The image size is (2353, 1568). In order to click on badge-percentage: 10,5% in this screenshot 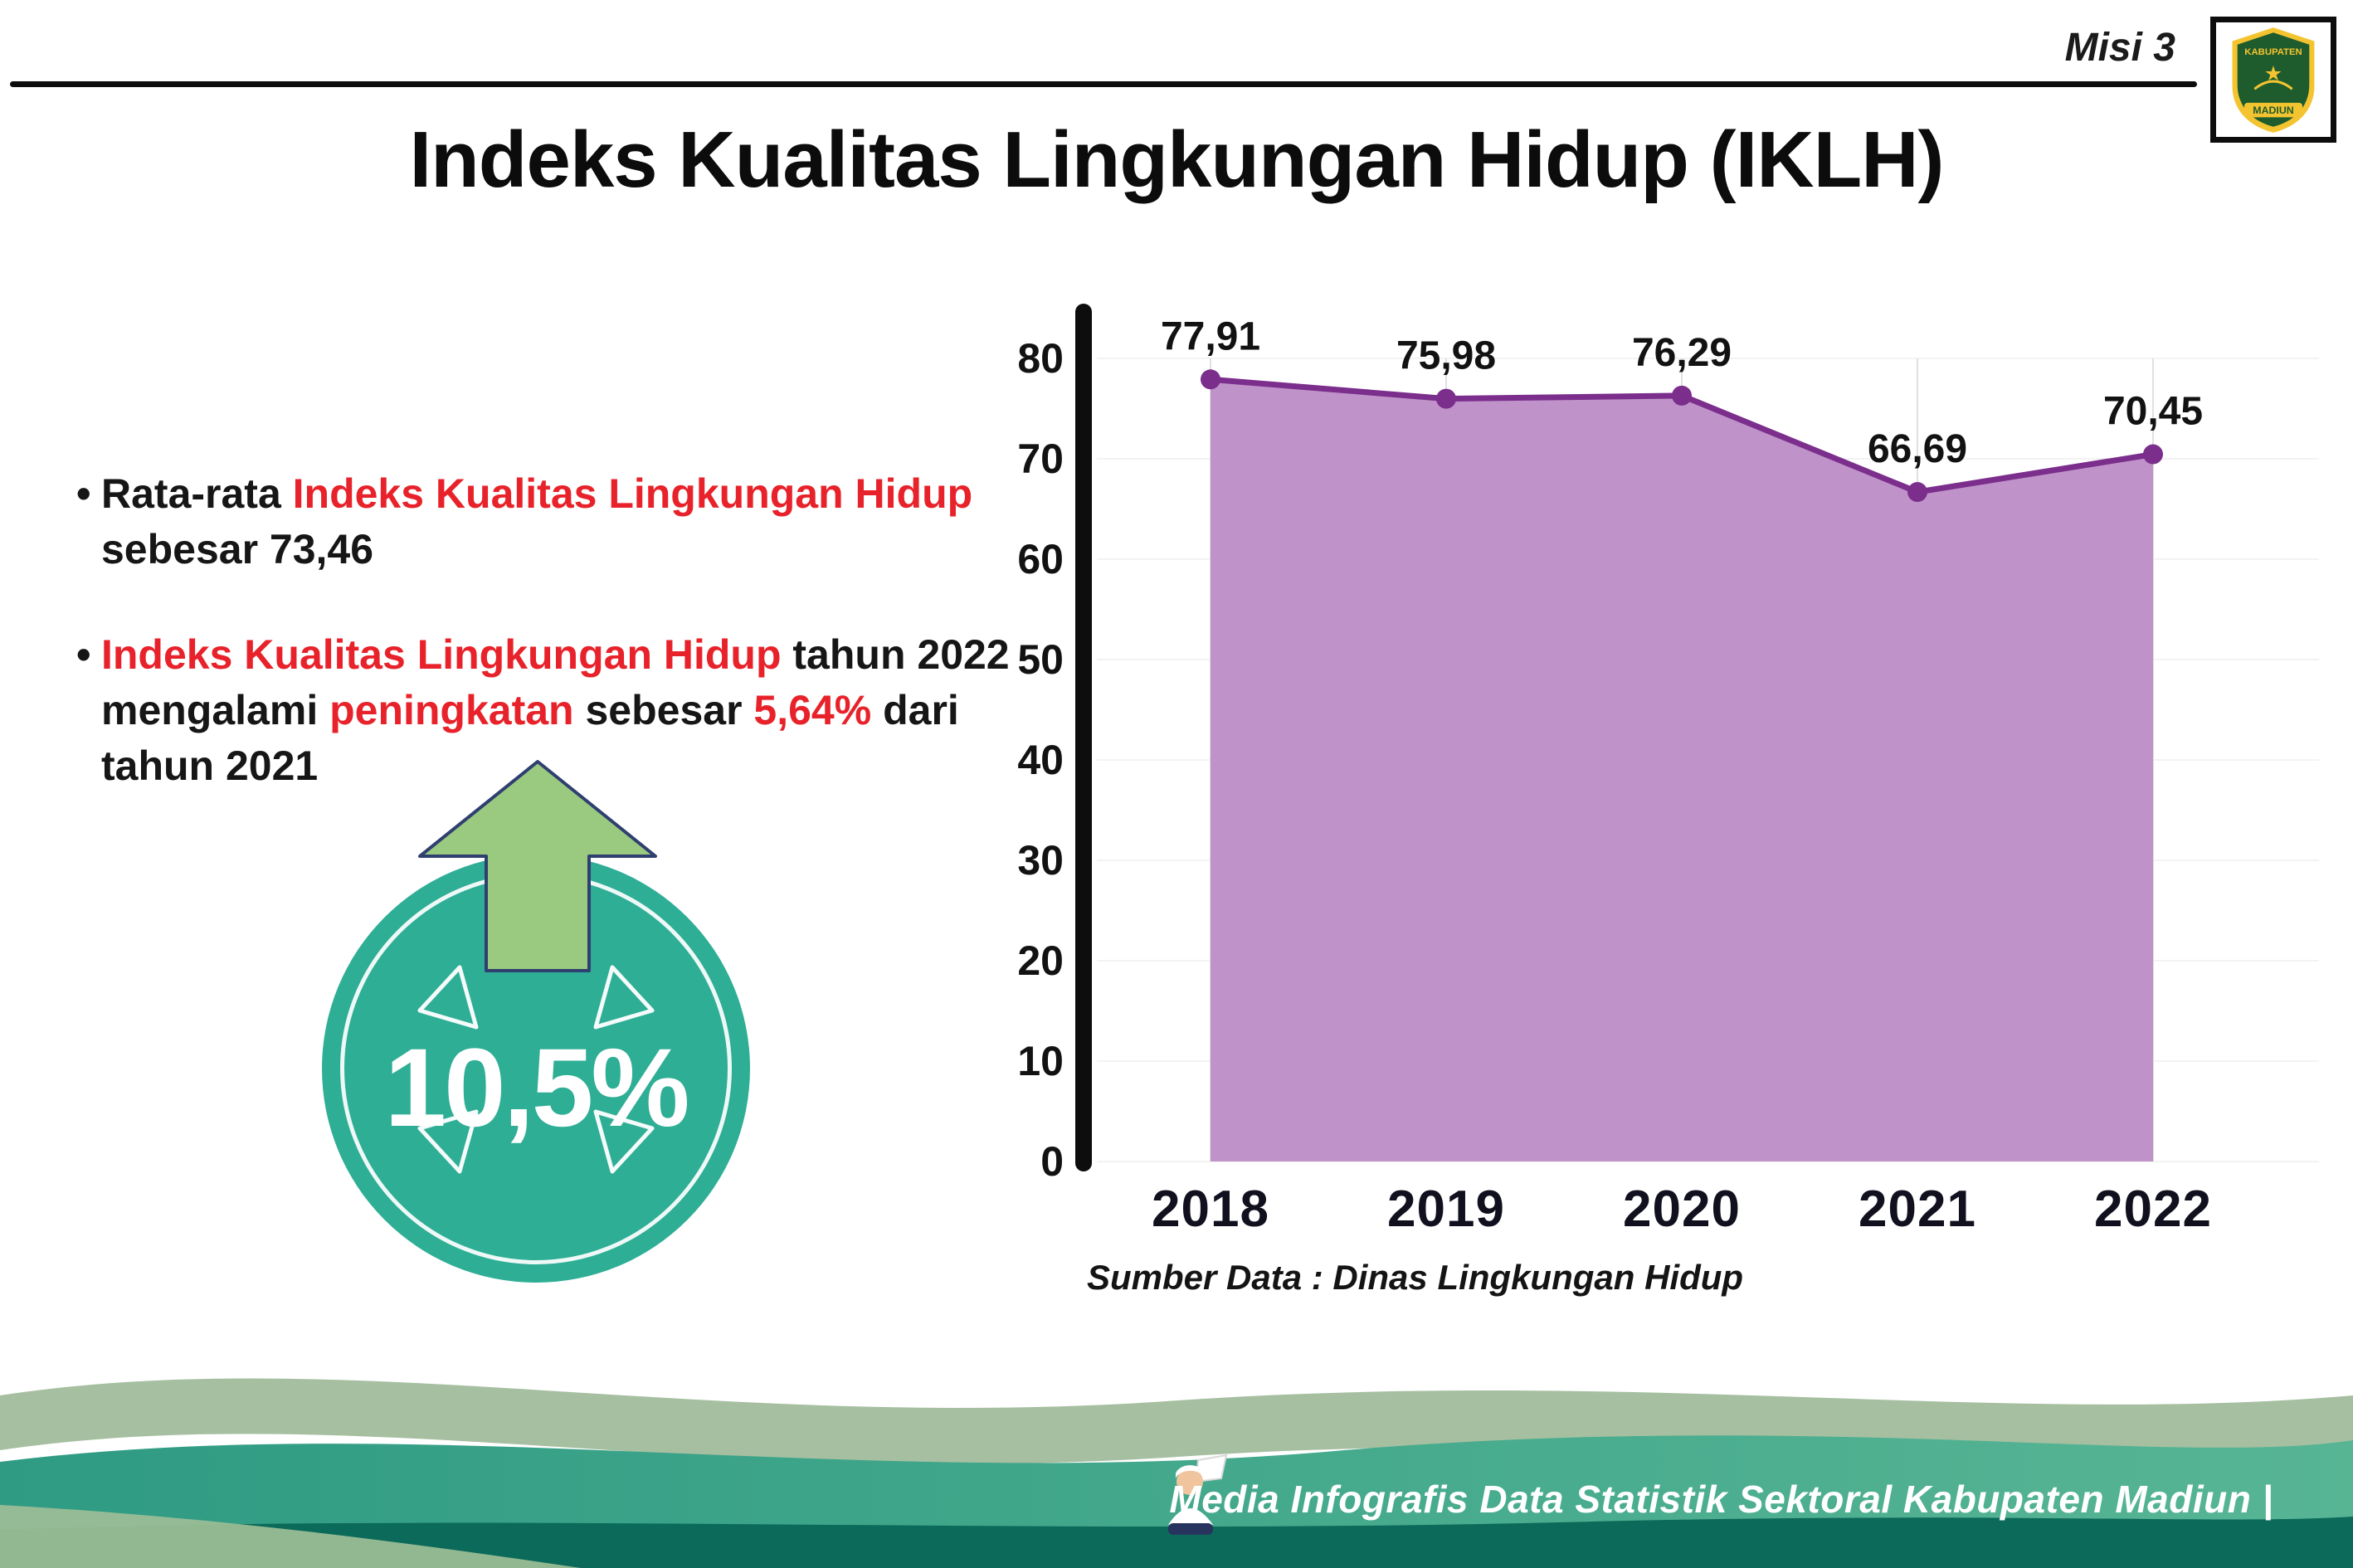, I will do `click(537, 1087)`.